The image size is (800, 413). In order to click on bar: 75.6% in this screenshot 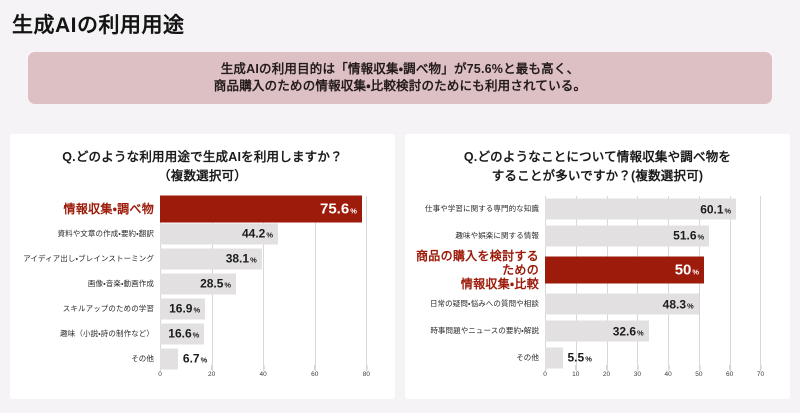, I will do `click(261, 208)`.